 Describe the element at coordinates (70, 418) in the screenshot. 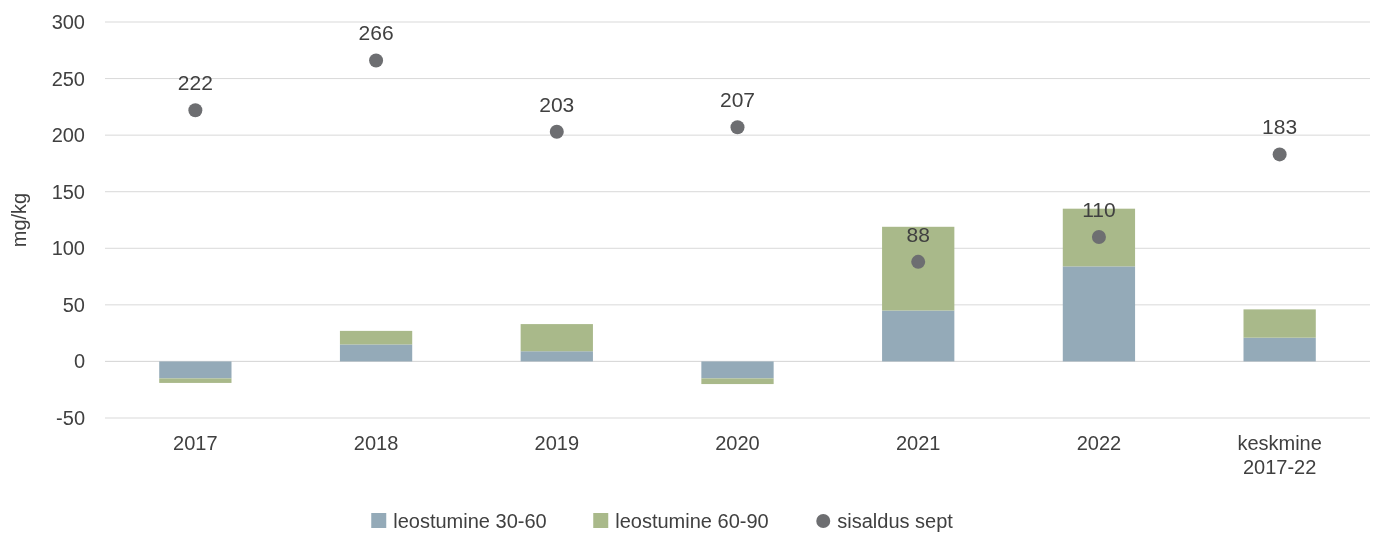

I see `y-tick-label: -50` at that location.